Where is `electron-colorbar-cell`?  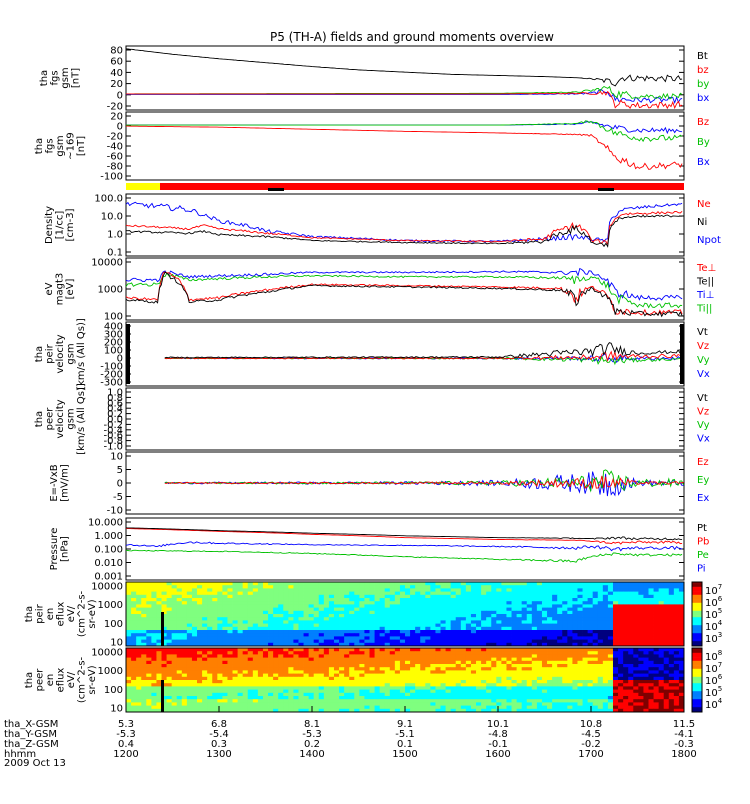 electron-colorbar-cell is located at coordinates (697, 660).